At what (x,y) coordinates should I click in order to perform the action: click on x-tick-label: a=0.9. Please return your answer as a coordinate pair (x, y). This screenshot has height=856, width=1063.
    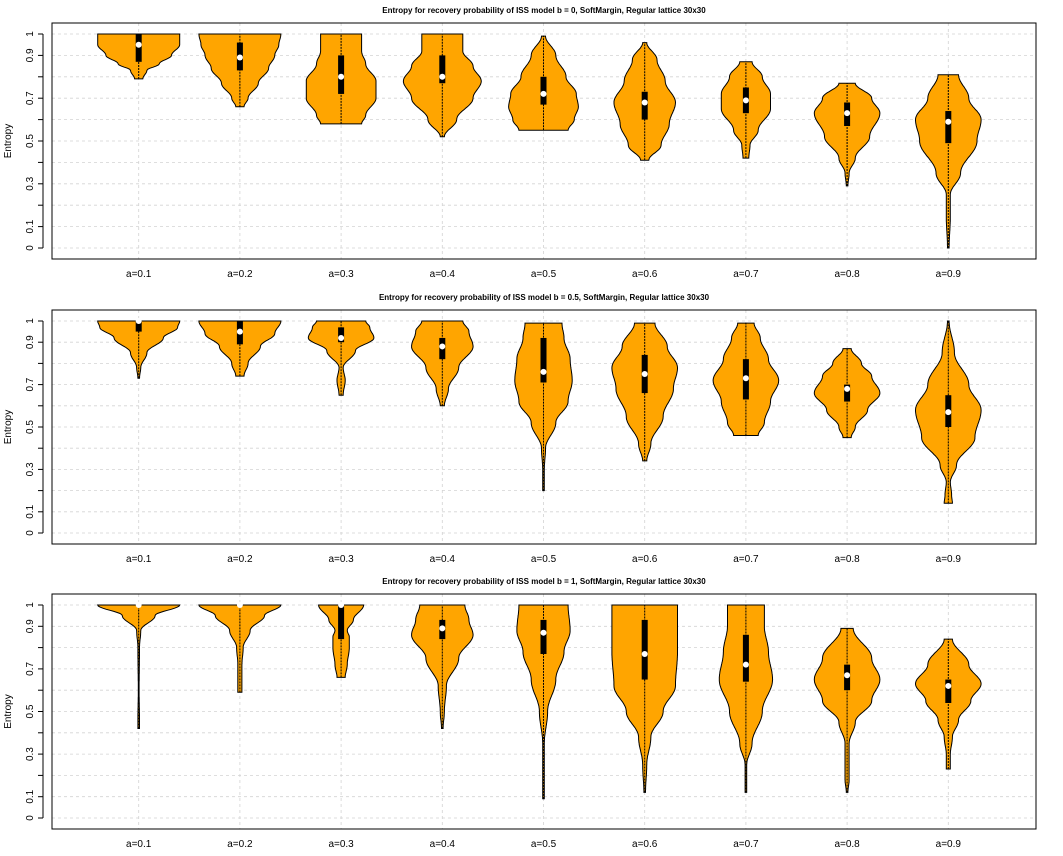
    Looking at the image, I should click on (949, 559).